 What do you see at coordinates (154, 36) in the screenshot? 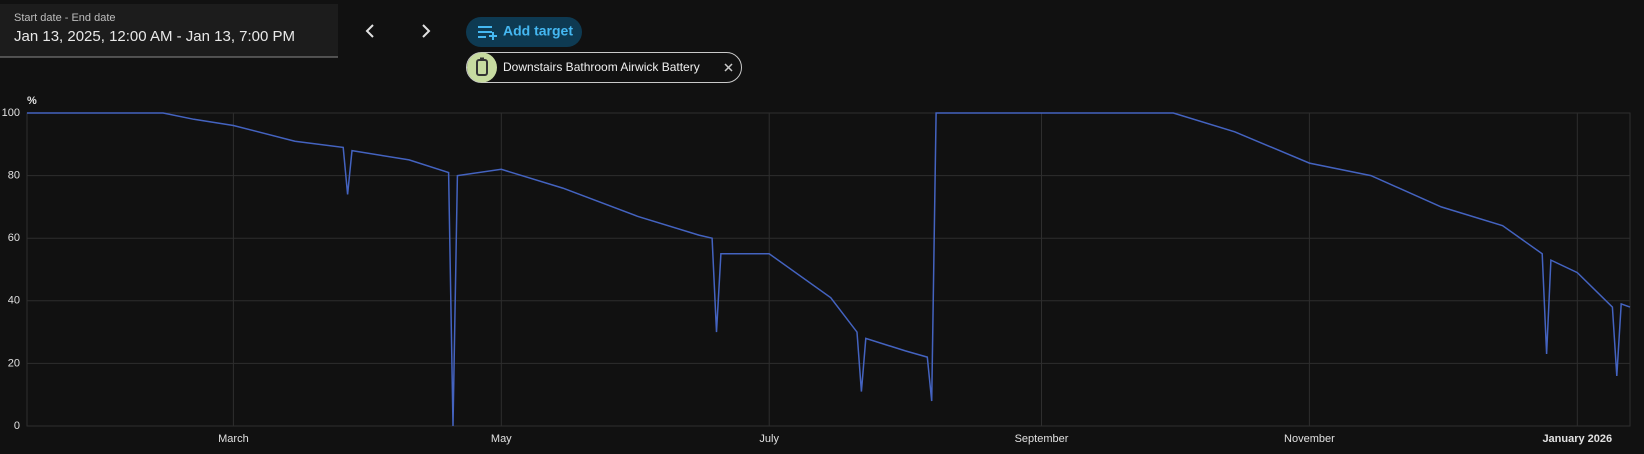
I see `date-picker-value: Jan 13, 2025, 12:00 AM - Jan 13, 7:00 PM` at bounding box center [154, 36].